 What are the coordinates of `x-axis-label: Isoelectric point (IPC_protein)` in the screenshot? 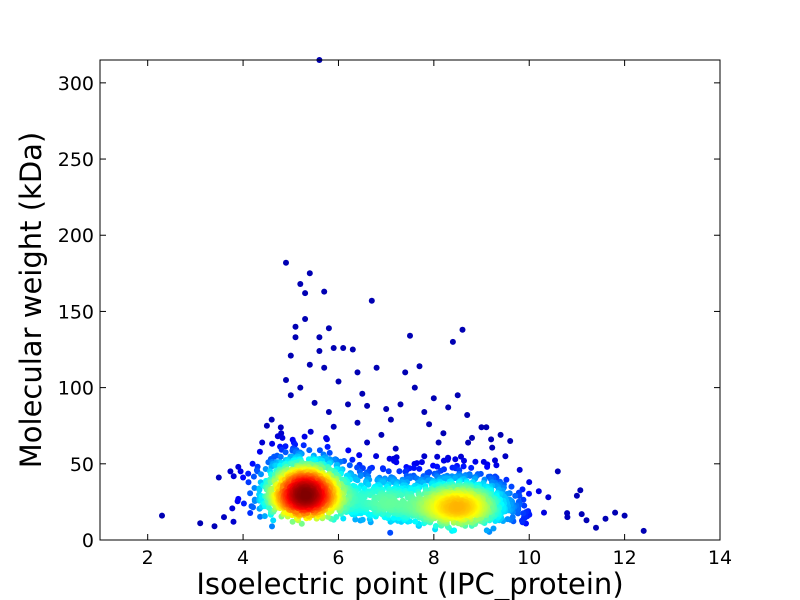 It's located at (409, 583).